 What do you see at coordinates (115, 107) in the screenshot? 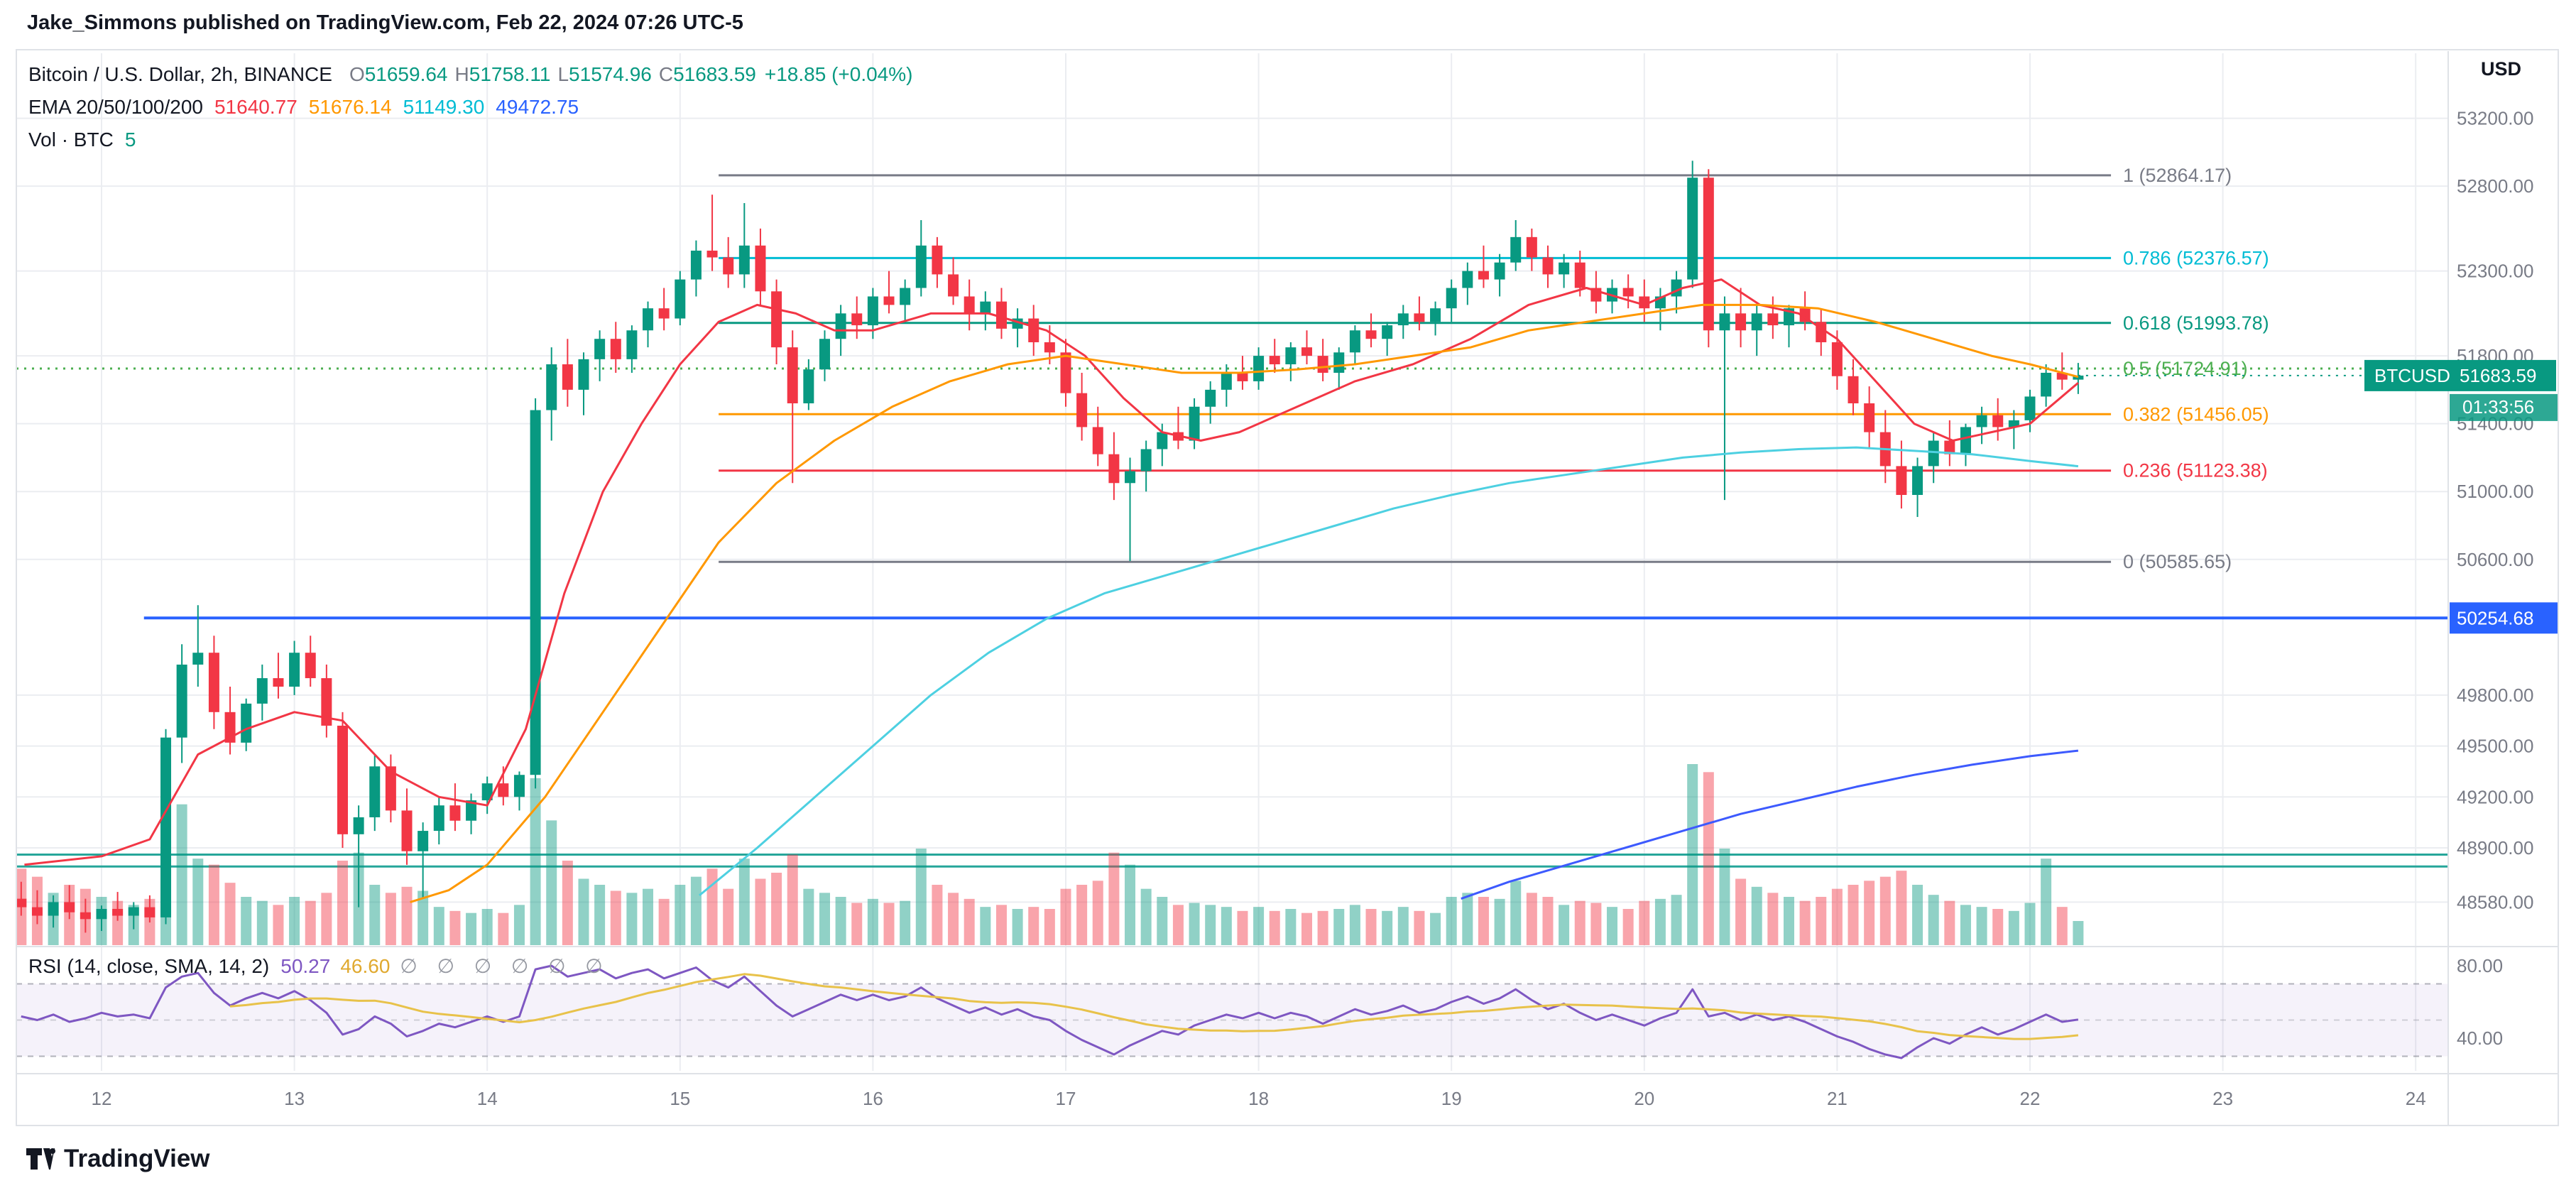
I see `ema-indicator-label: EMA 20/50/100/200` at bounding box center [115, 107].